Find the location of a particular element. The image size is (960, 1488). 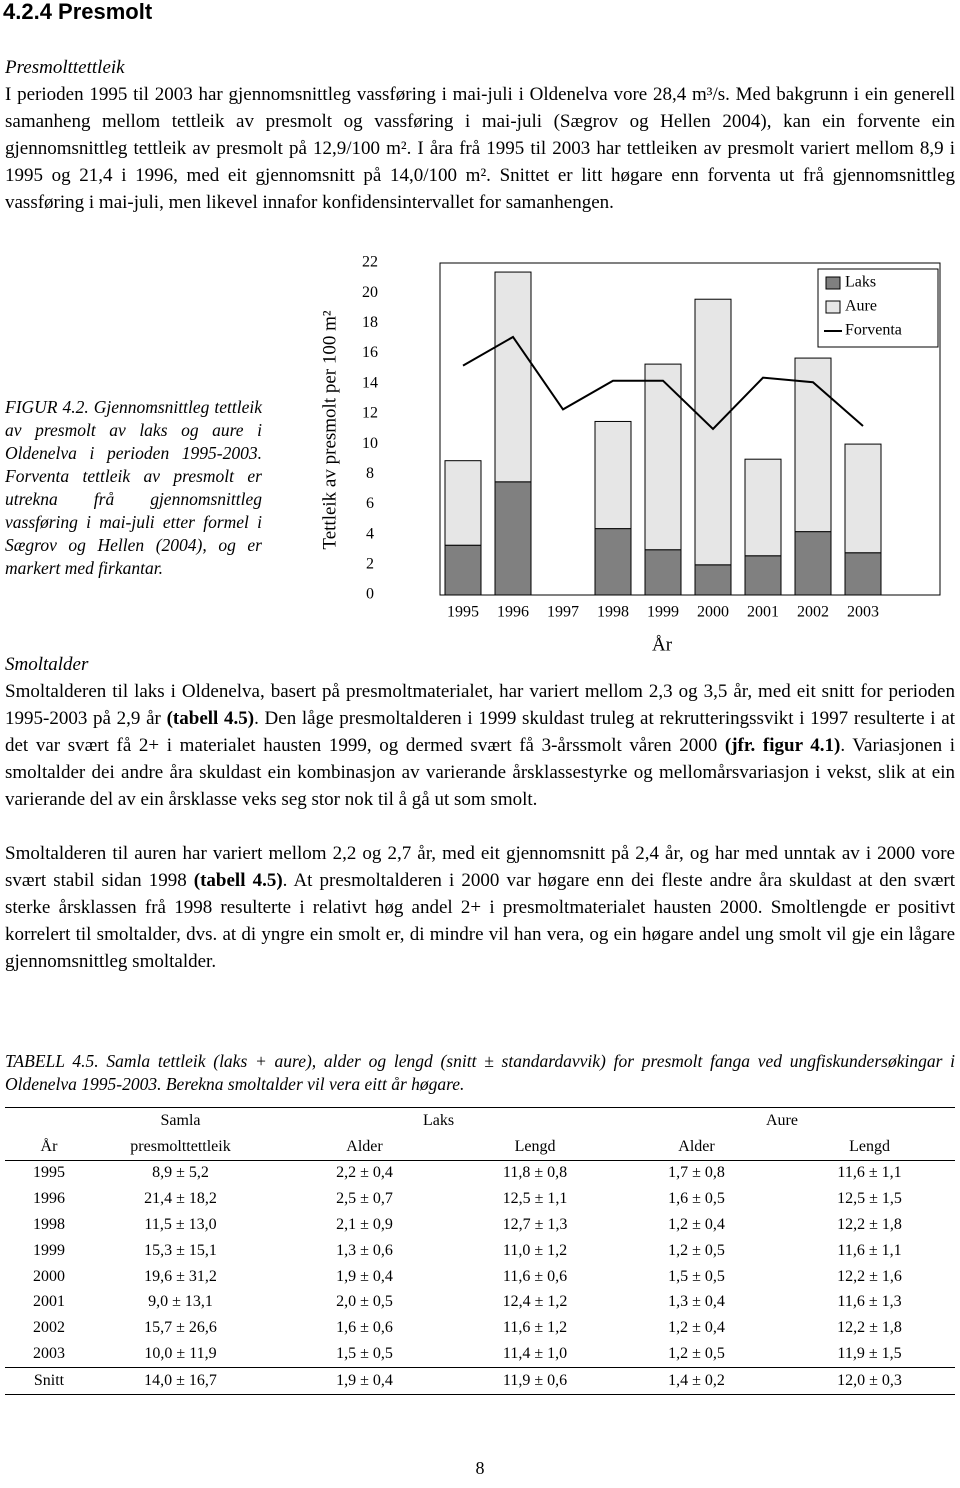

cell: 1,3 ± 0,4 is located at coordinates (696, 1302).